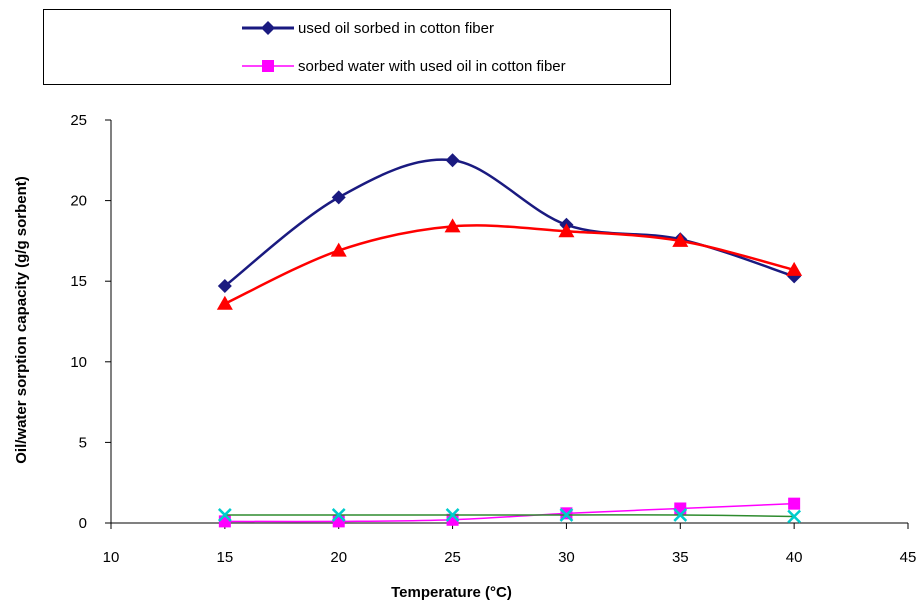 The width and height of the screenshot is (924, 604). Describe the element at coordinates (396, 28) in the screenshot. I see `legend-label-used-oil: used oil sorbed in cotton fiber` at that location.